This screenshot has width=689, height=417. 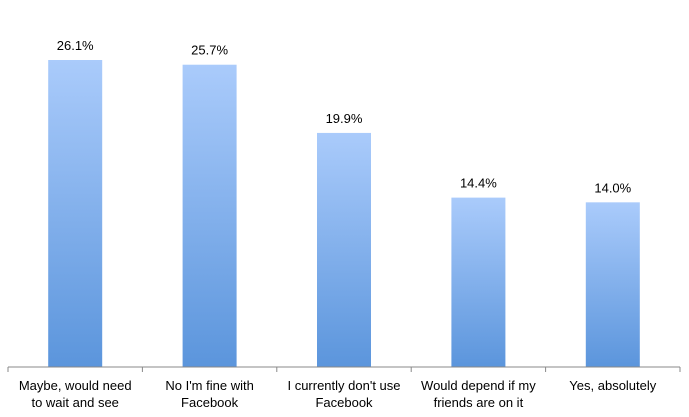 What do you see at coordinates (209, 50) in the screenshot?
I see `value-label: 25.7%` at bounding box center [209, 50].